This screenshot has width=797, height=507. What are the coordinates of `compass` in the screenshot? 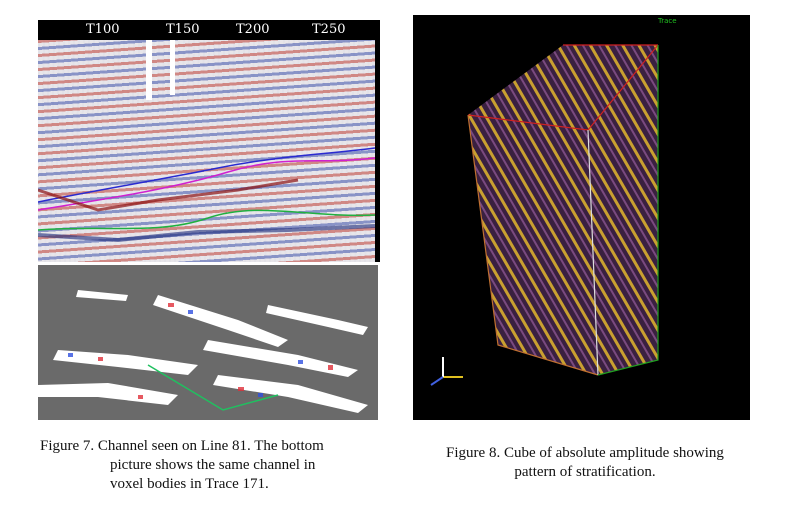 It's located at (446, 371).